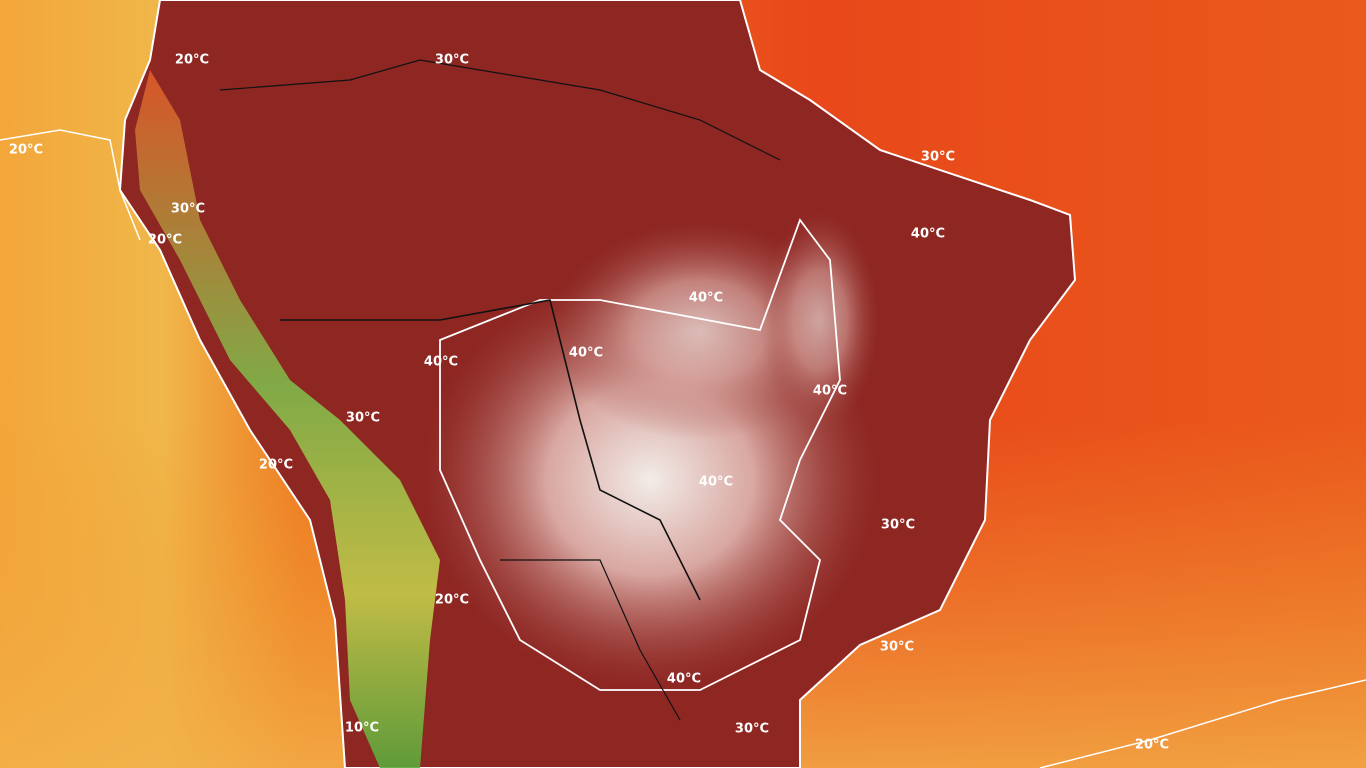 This screenshot has width=1366, height=768. Describe the element at coordinates (820, 320) in the screenshot. I see `hot-zone` at that location.